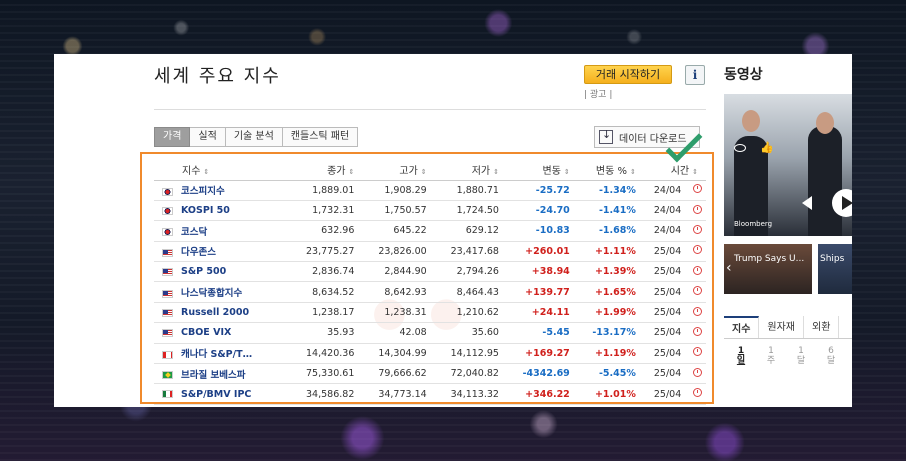  I want to click on divider, so click(430, 109).